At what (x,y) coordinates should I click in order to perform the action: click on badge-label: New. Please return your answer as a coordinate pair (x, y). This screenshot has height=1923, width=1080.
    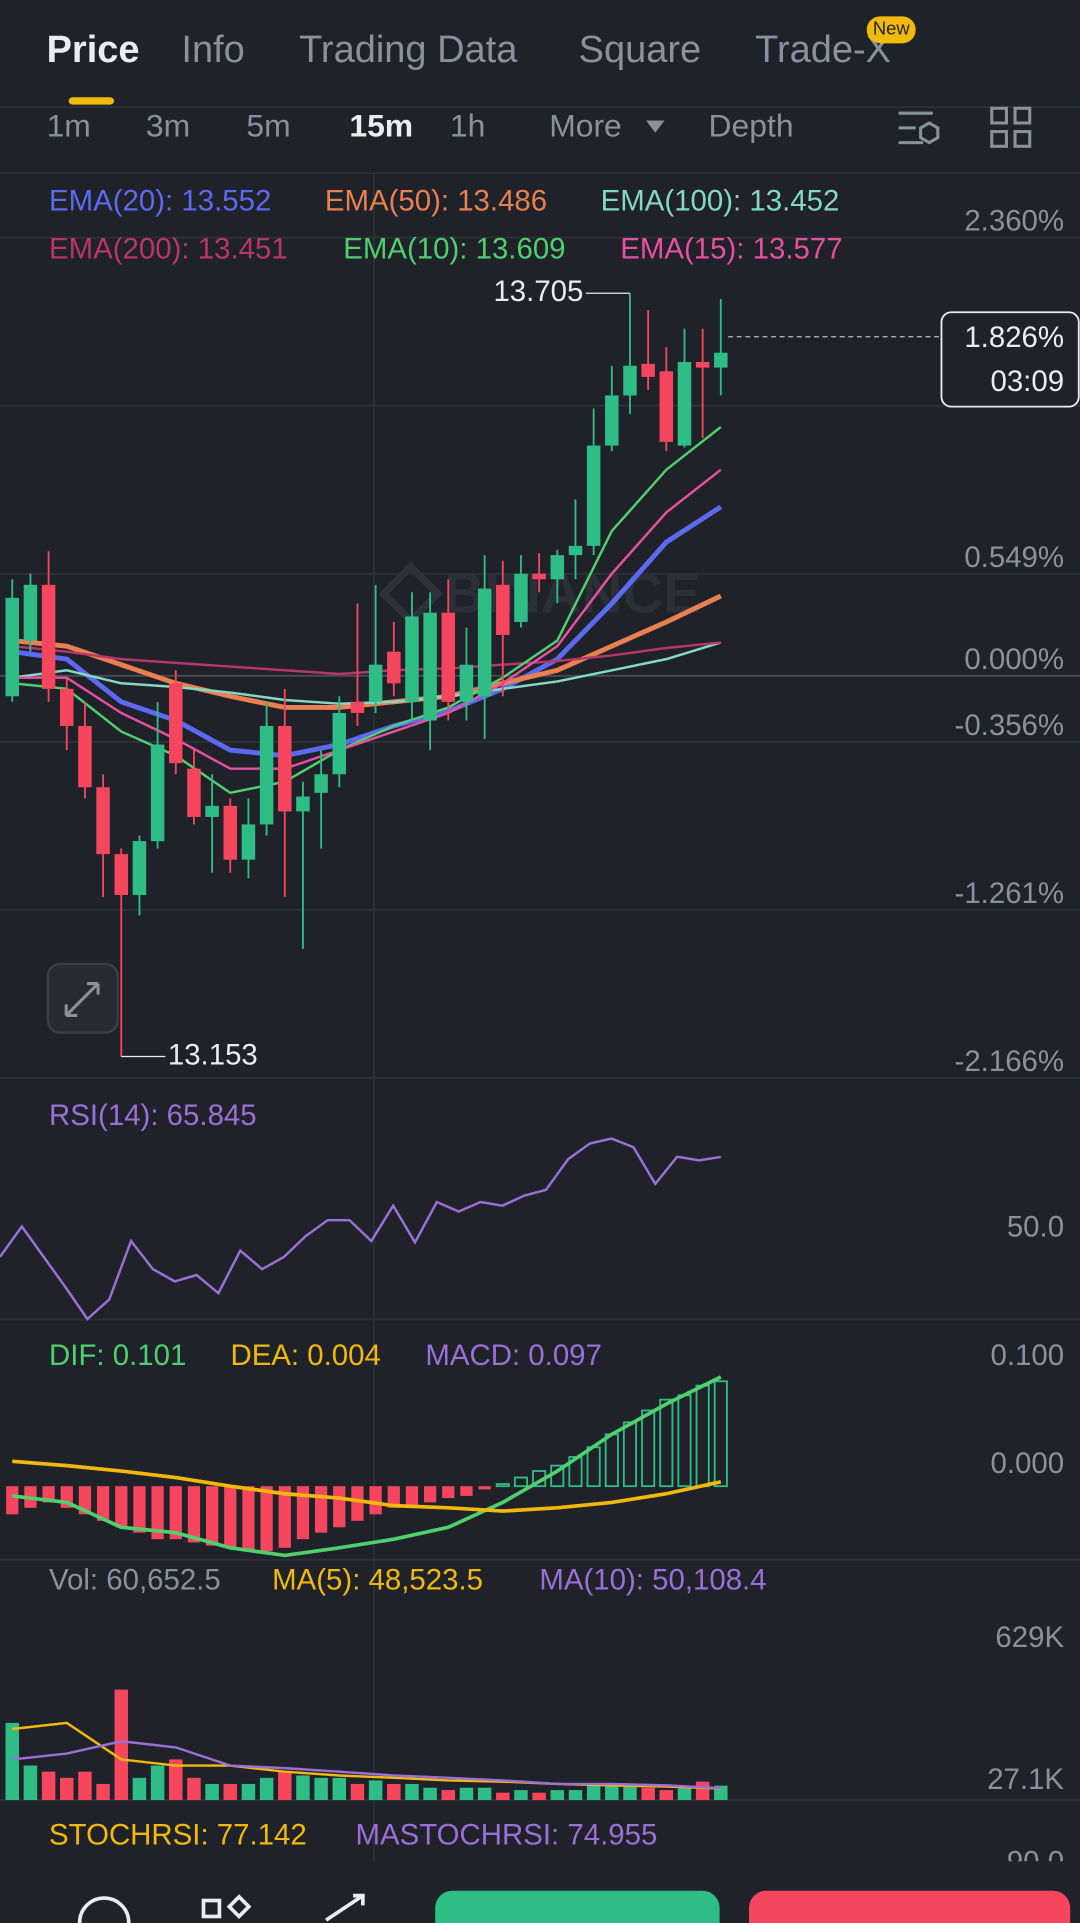
    Looking at the image, I should click on (891, 28).